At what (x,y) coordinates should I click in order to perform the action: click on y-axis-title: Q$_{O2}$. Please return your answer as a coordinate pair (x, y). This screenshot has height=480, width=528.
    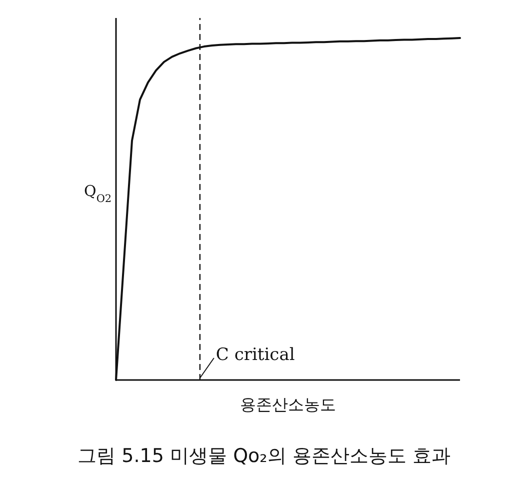
    Looking at the image, I should click on (98, 193).